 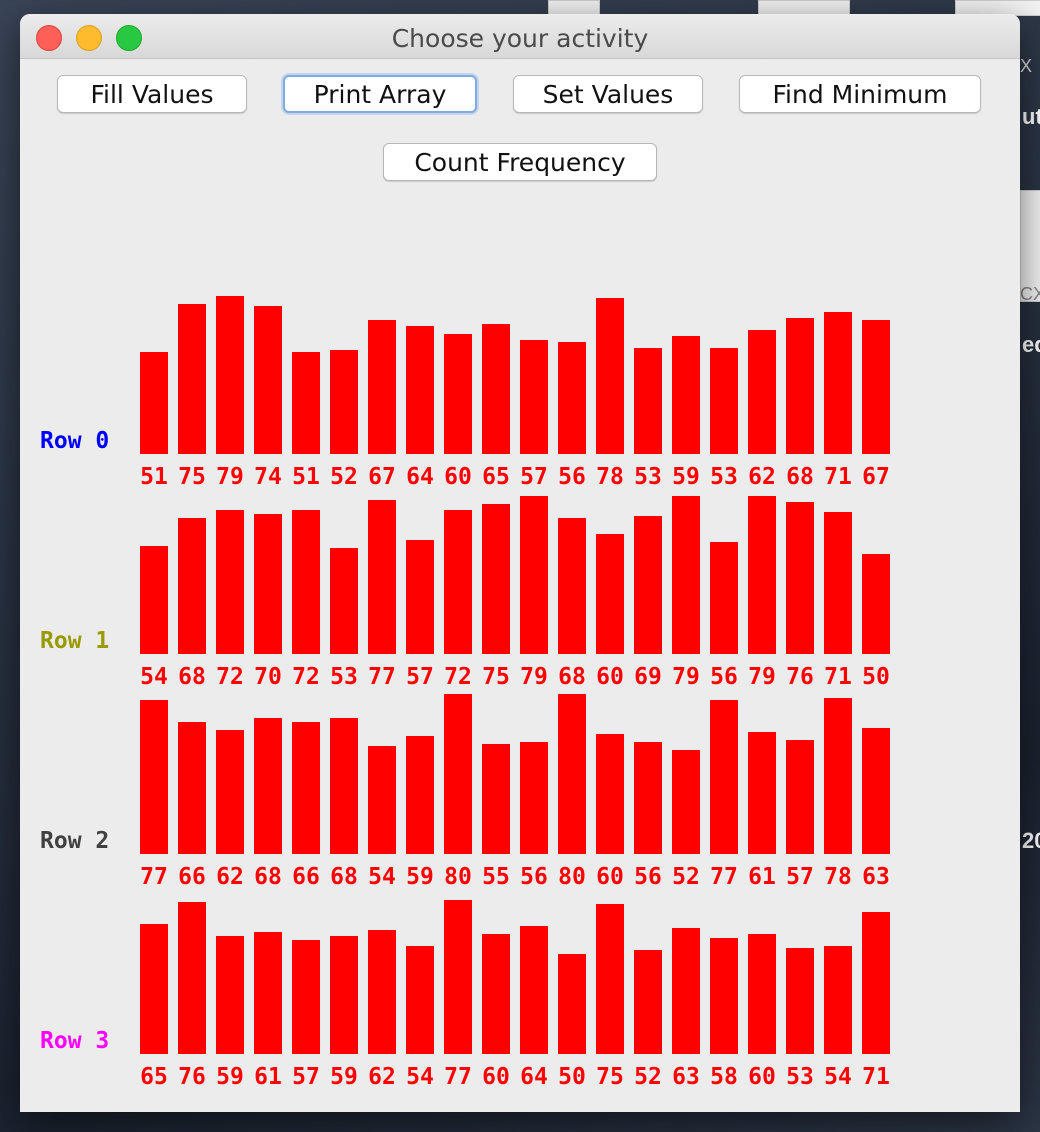 What do you see at coordinates (230, 877) in the screenshot?
I see `value-label: 62` at bounding box center [230, 877].